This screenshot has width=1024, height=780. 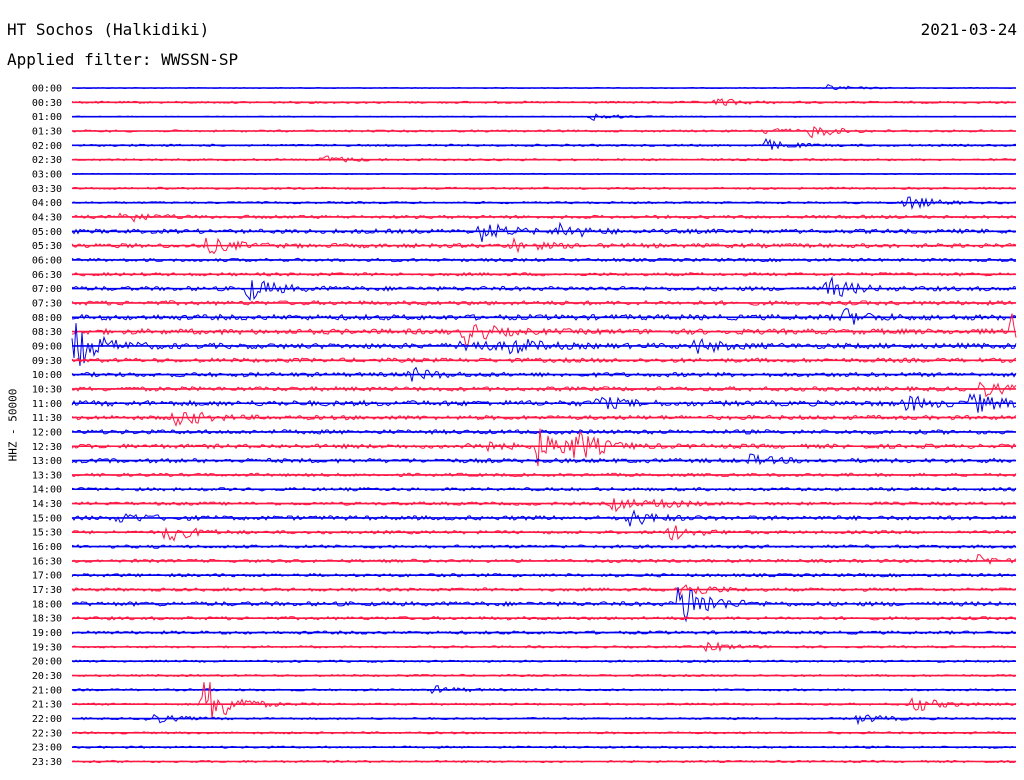 I want to click on date-label: 2021-03-24, so click(x=968, y=29).